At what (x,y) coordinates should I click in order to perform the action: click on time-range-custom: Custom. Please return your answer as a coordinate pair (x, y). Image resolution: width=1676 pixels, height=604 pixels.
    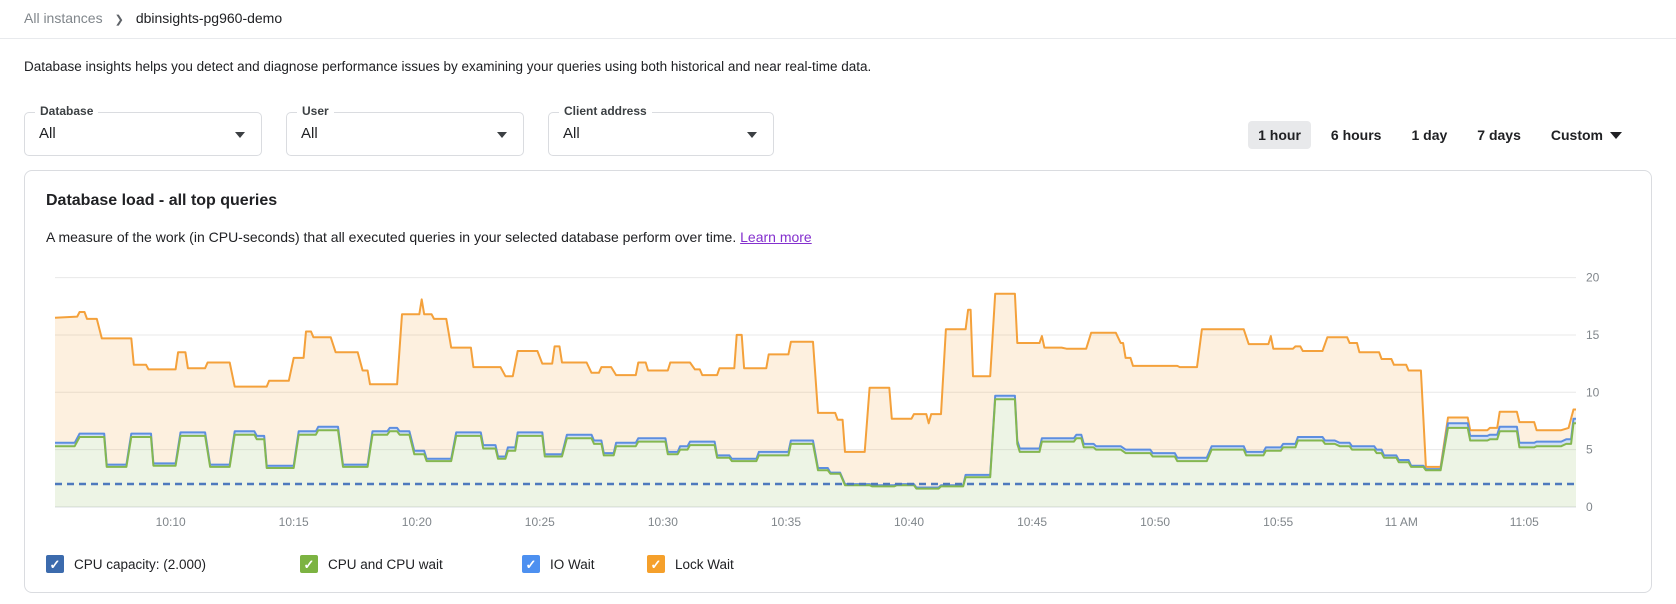
    Looking at the image, I should click on (1586, 135).